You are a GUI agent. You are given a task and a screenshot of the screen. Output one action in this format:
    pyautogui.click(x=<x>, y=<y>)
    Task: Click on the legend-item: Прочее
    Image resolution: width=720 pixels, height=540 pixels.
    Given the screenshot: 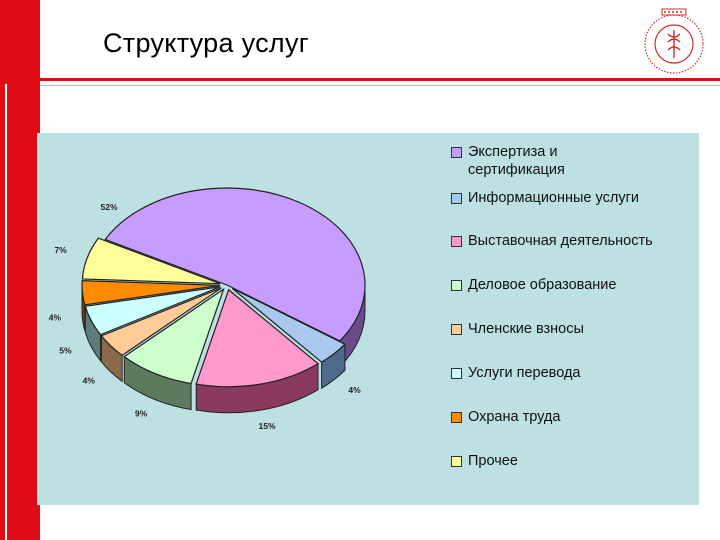 What is the action you would take?
    pyautogui.click(x=581, y=461)
    